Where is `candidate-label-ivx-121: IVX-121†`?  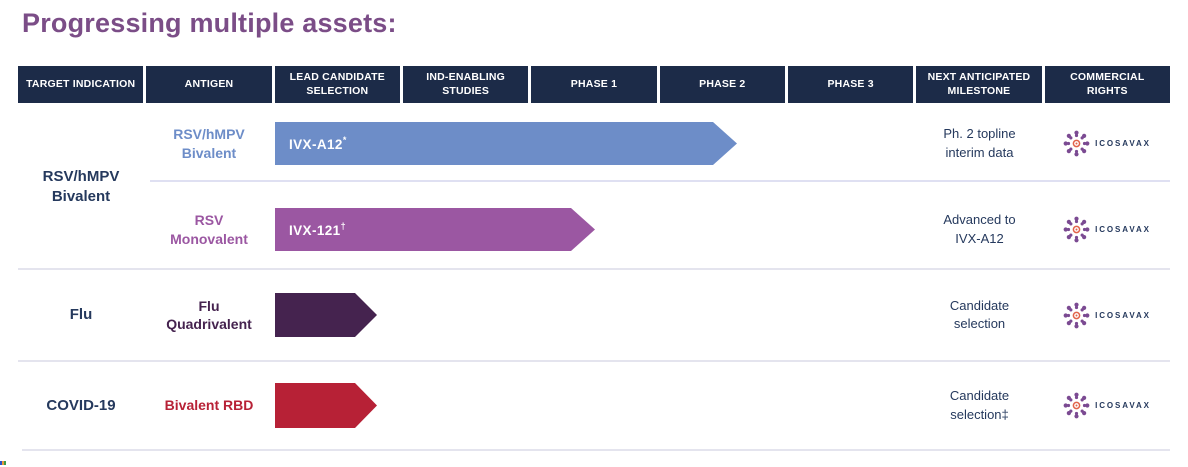
candidate-label-ivx-121: IVX-121† is located at coordinates (317, 229).